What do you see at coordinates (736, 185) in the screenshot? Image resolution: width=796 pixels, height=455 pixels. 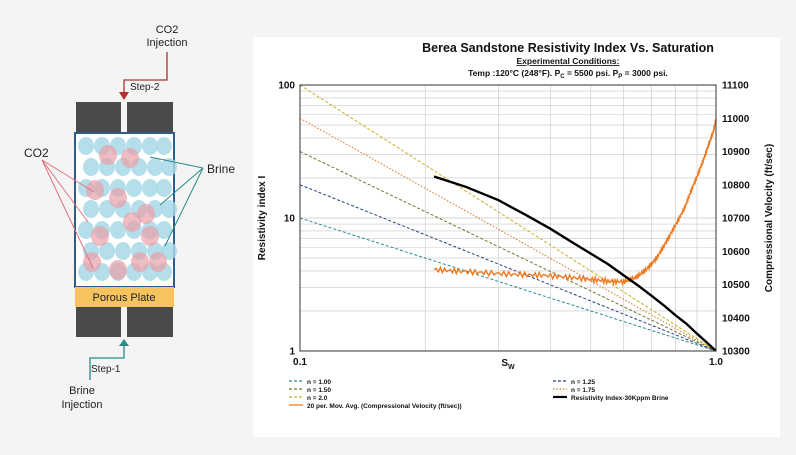 I see `y2-tick-label: 10800` at bounding box center [736, 185].